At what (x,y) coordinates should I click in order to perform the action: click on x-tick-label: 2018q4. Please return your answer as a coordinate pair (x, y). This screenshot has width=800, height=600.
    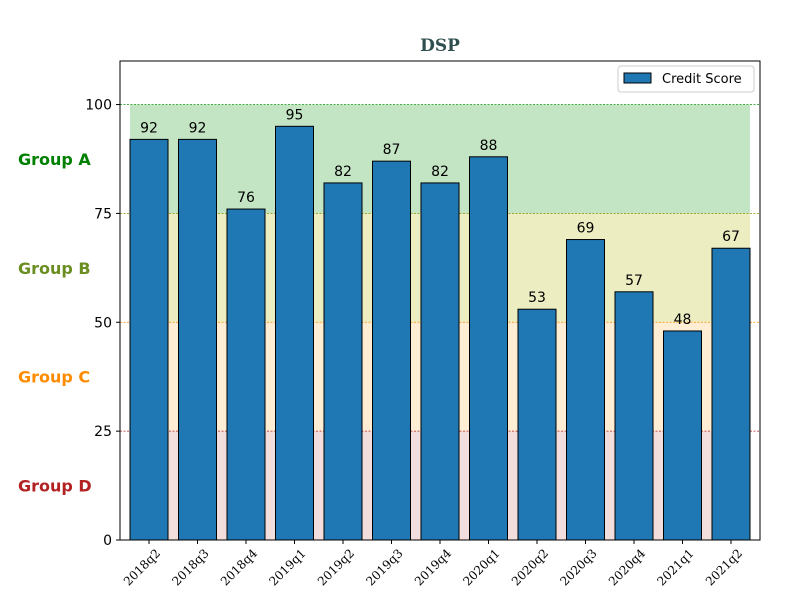
    Looking at the image, I should click on (239, 567).